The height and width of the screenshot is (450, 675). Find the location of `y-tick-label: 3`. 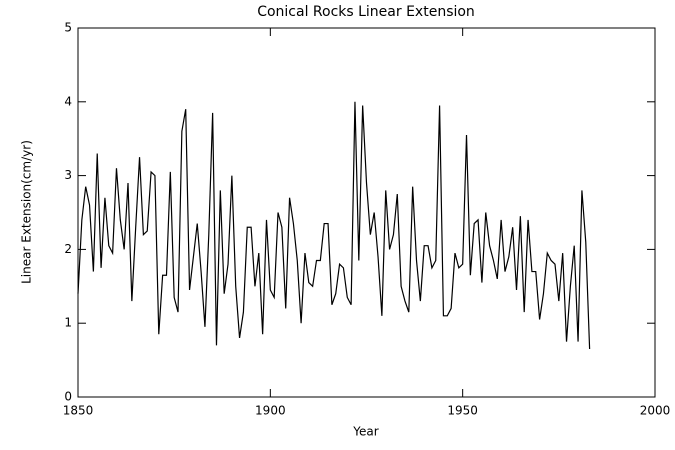

y-tick-label: 3 is located at coordinates (68, 175).